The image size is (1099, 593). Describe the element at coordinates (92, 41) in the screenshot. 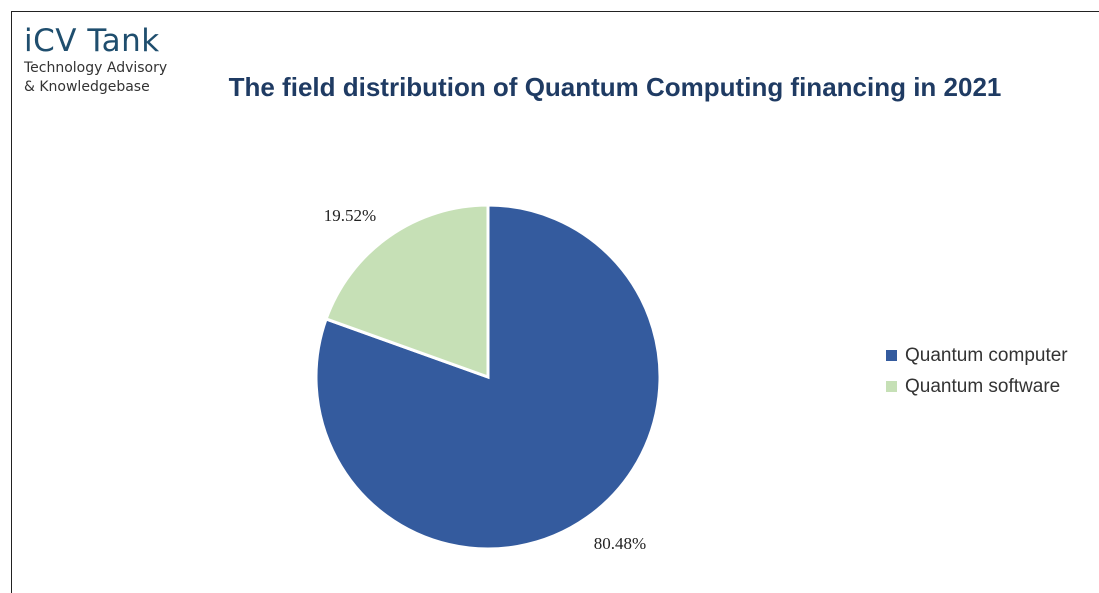

I see `logo-name: iCV Tank` at that location.